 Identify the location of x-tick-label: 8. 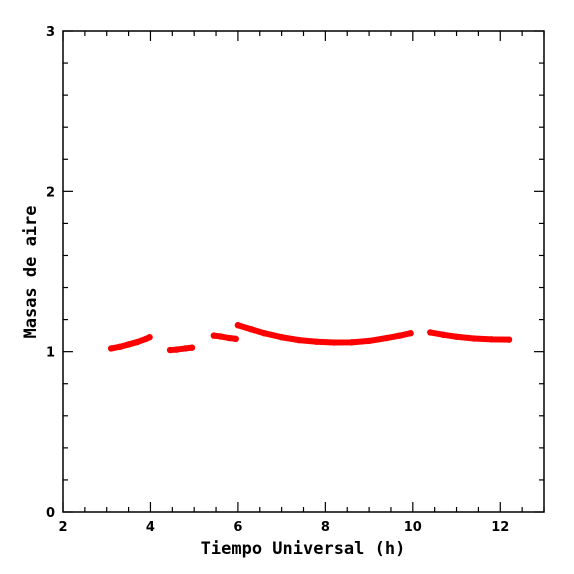
(325, 527).